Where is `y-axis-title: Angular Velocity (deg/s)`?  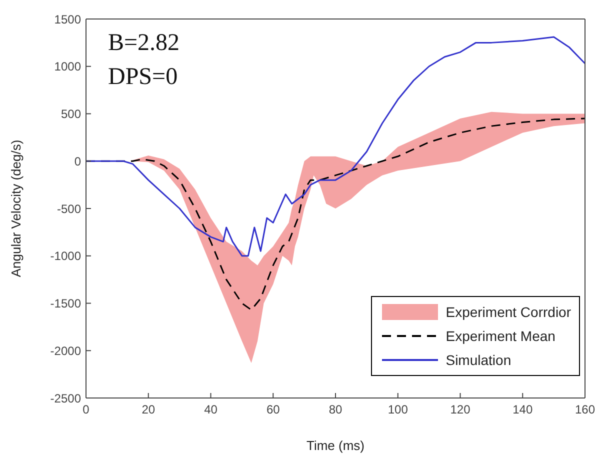
y-axis-title: Angular Velocity (deg/s) is located at coordinates (16, 209).